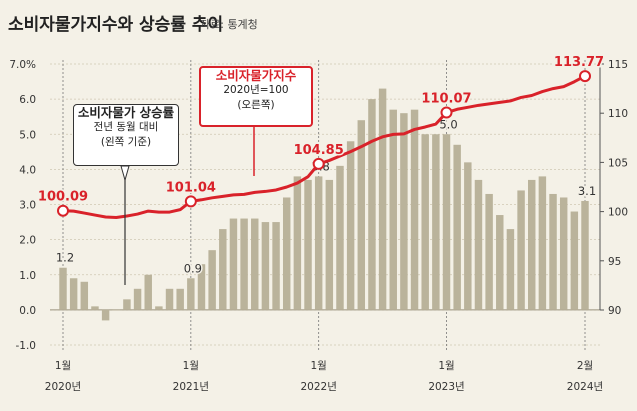  Describe the element at coordinates (126, 127) in the screenshot. I see `rate-annotation-basis: 전년 동월 대비` at that location.